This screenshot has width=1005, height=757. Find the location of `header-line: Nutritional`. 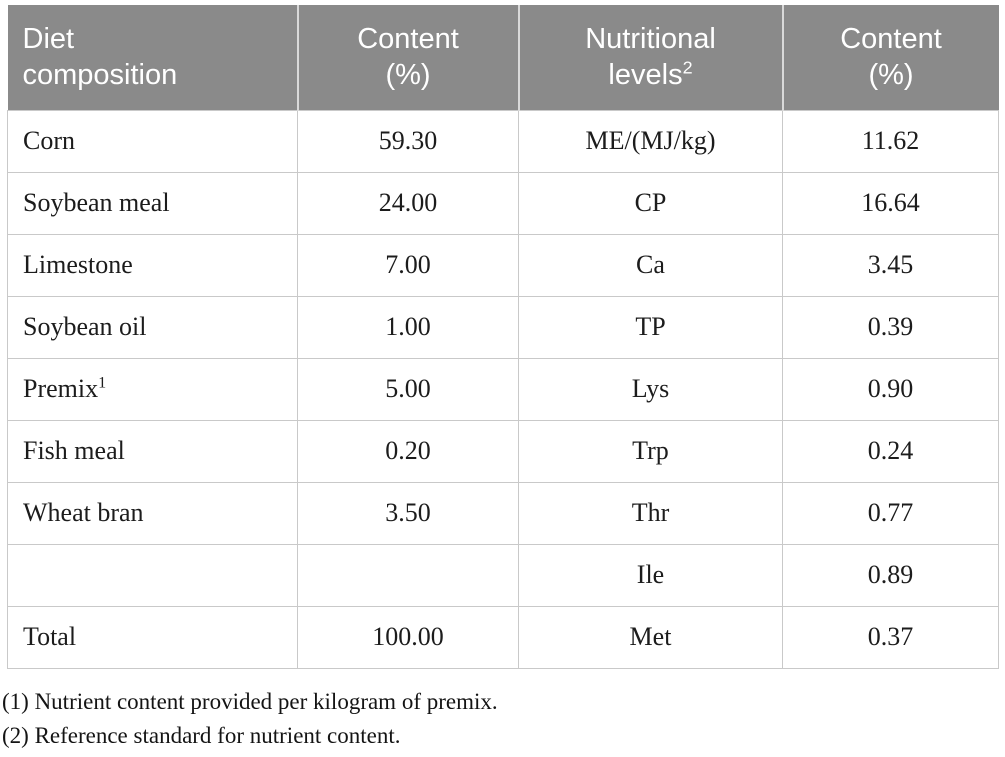

header-line: Nutritional is located at coordinates (650, 39).